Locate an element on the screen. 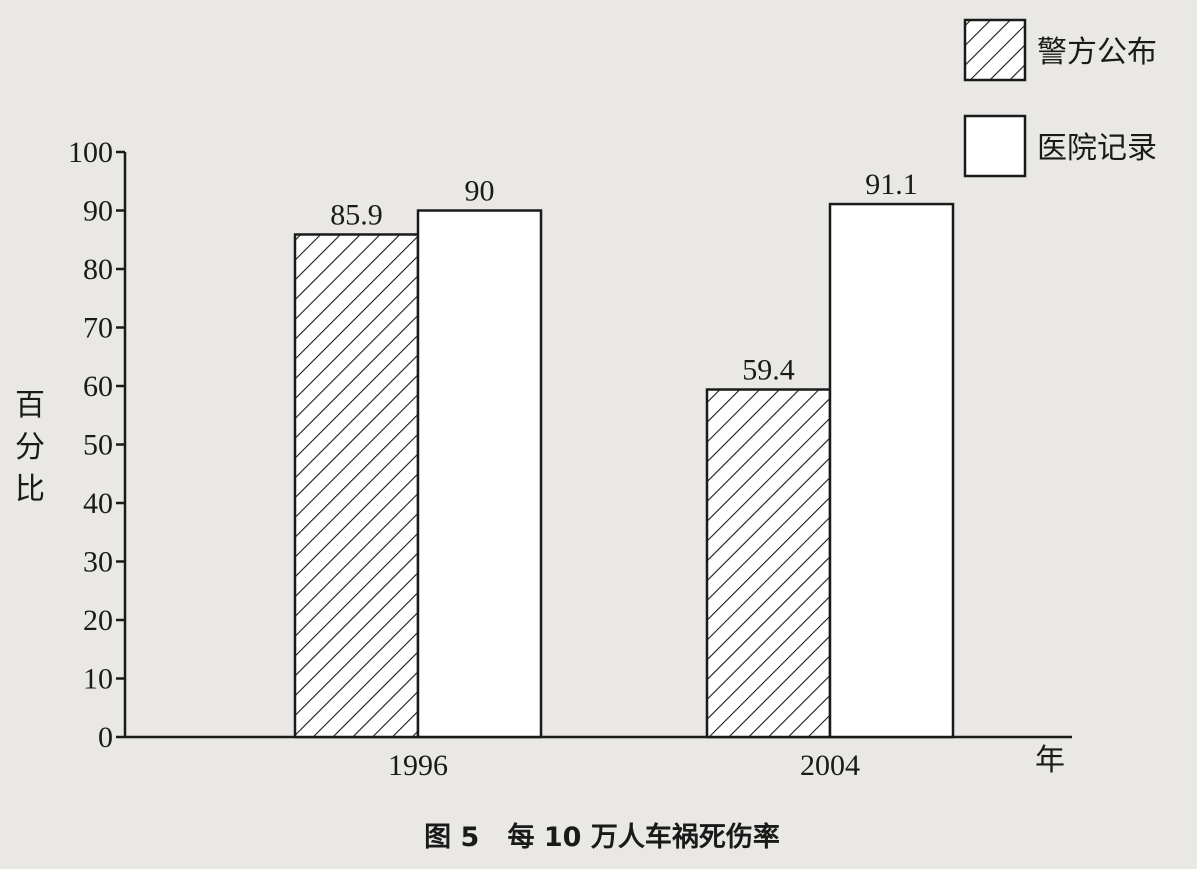 The width and height of the screenshot is (1197, 869). bar-value-label: 85.9 is located at coordinates (356, 214).